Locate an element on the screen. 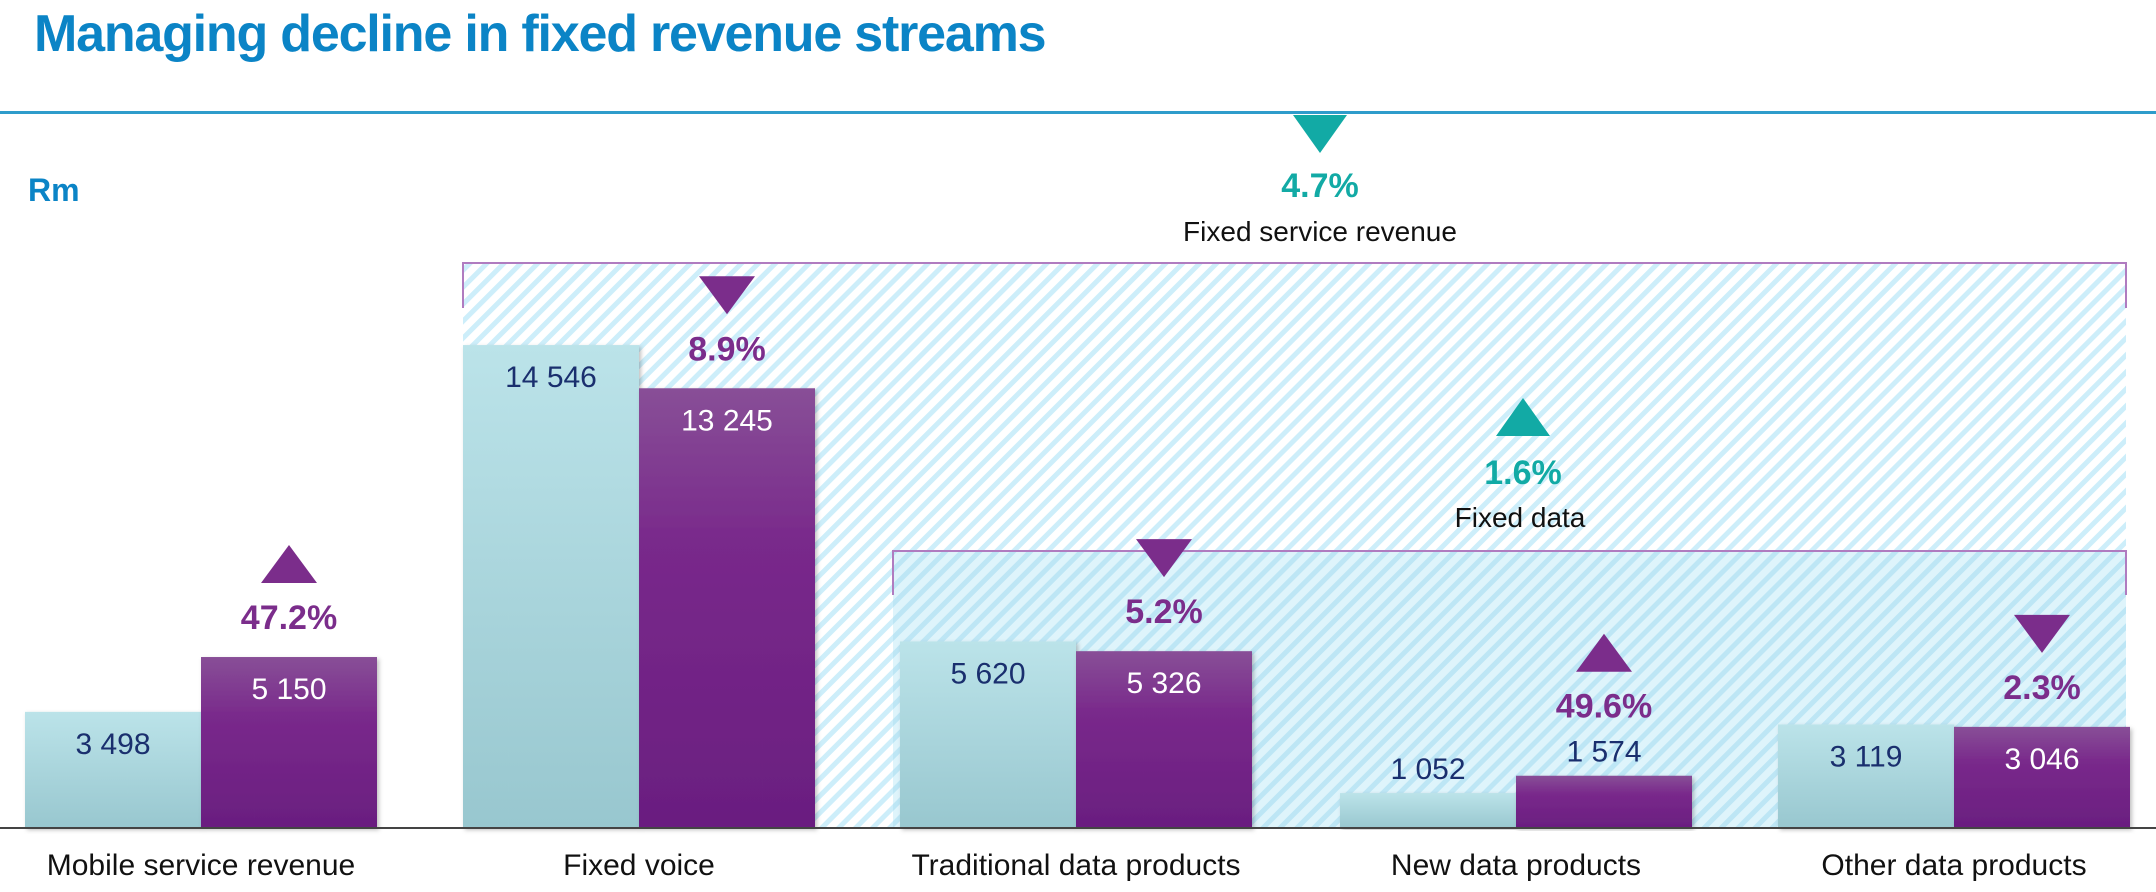 This screenshot has height=892, width=2156. change-label-fixed-voice: 8.9% is located at coordinates (727, 349).